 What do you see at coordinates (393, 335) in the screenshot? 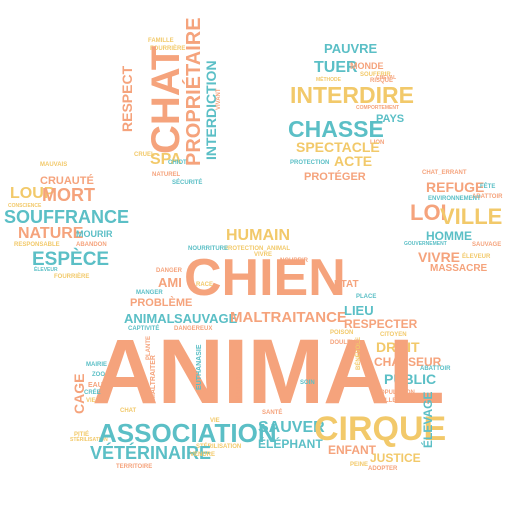
I see `word-citoyen: CITOYEN` at bounding box center [393, 335].